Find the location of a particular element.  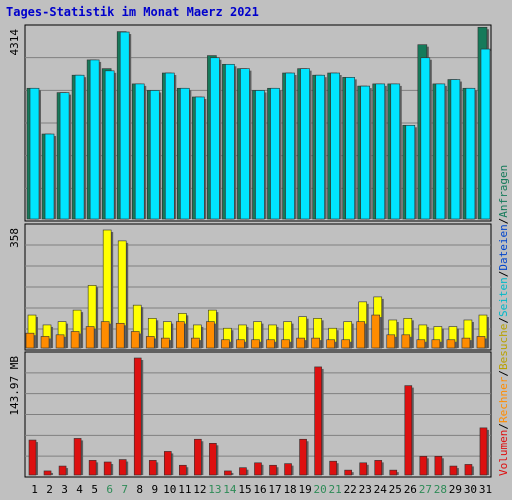

x-tick-label: 11 is located at coordinates (184, 489).